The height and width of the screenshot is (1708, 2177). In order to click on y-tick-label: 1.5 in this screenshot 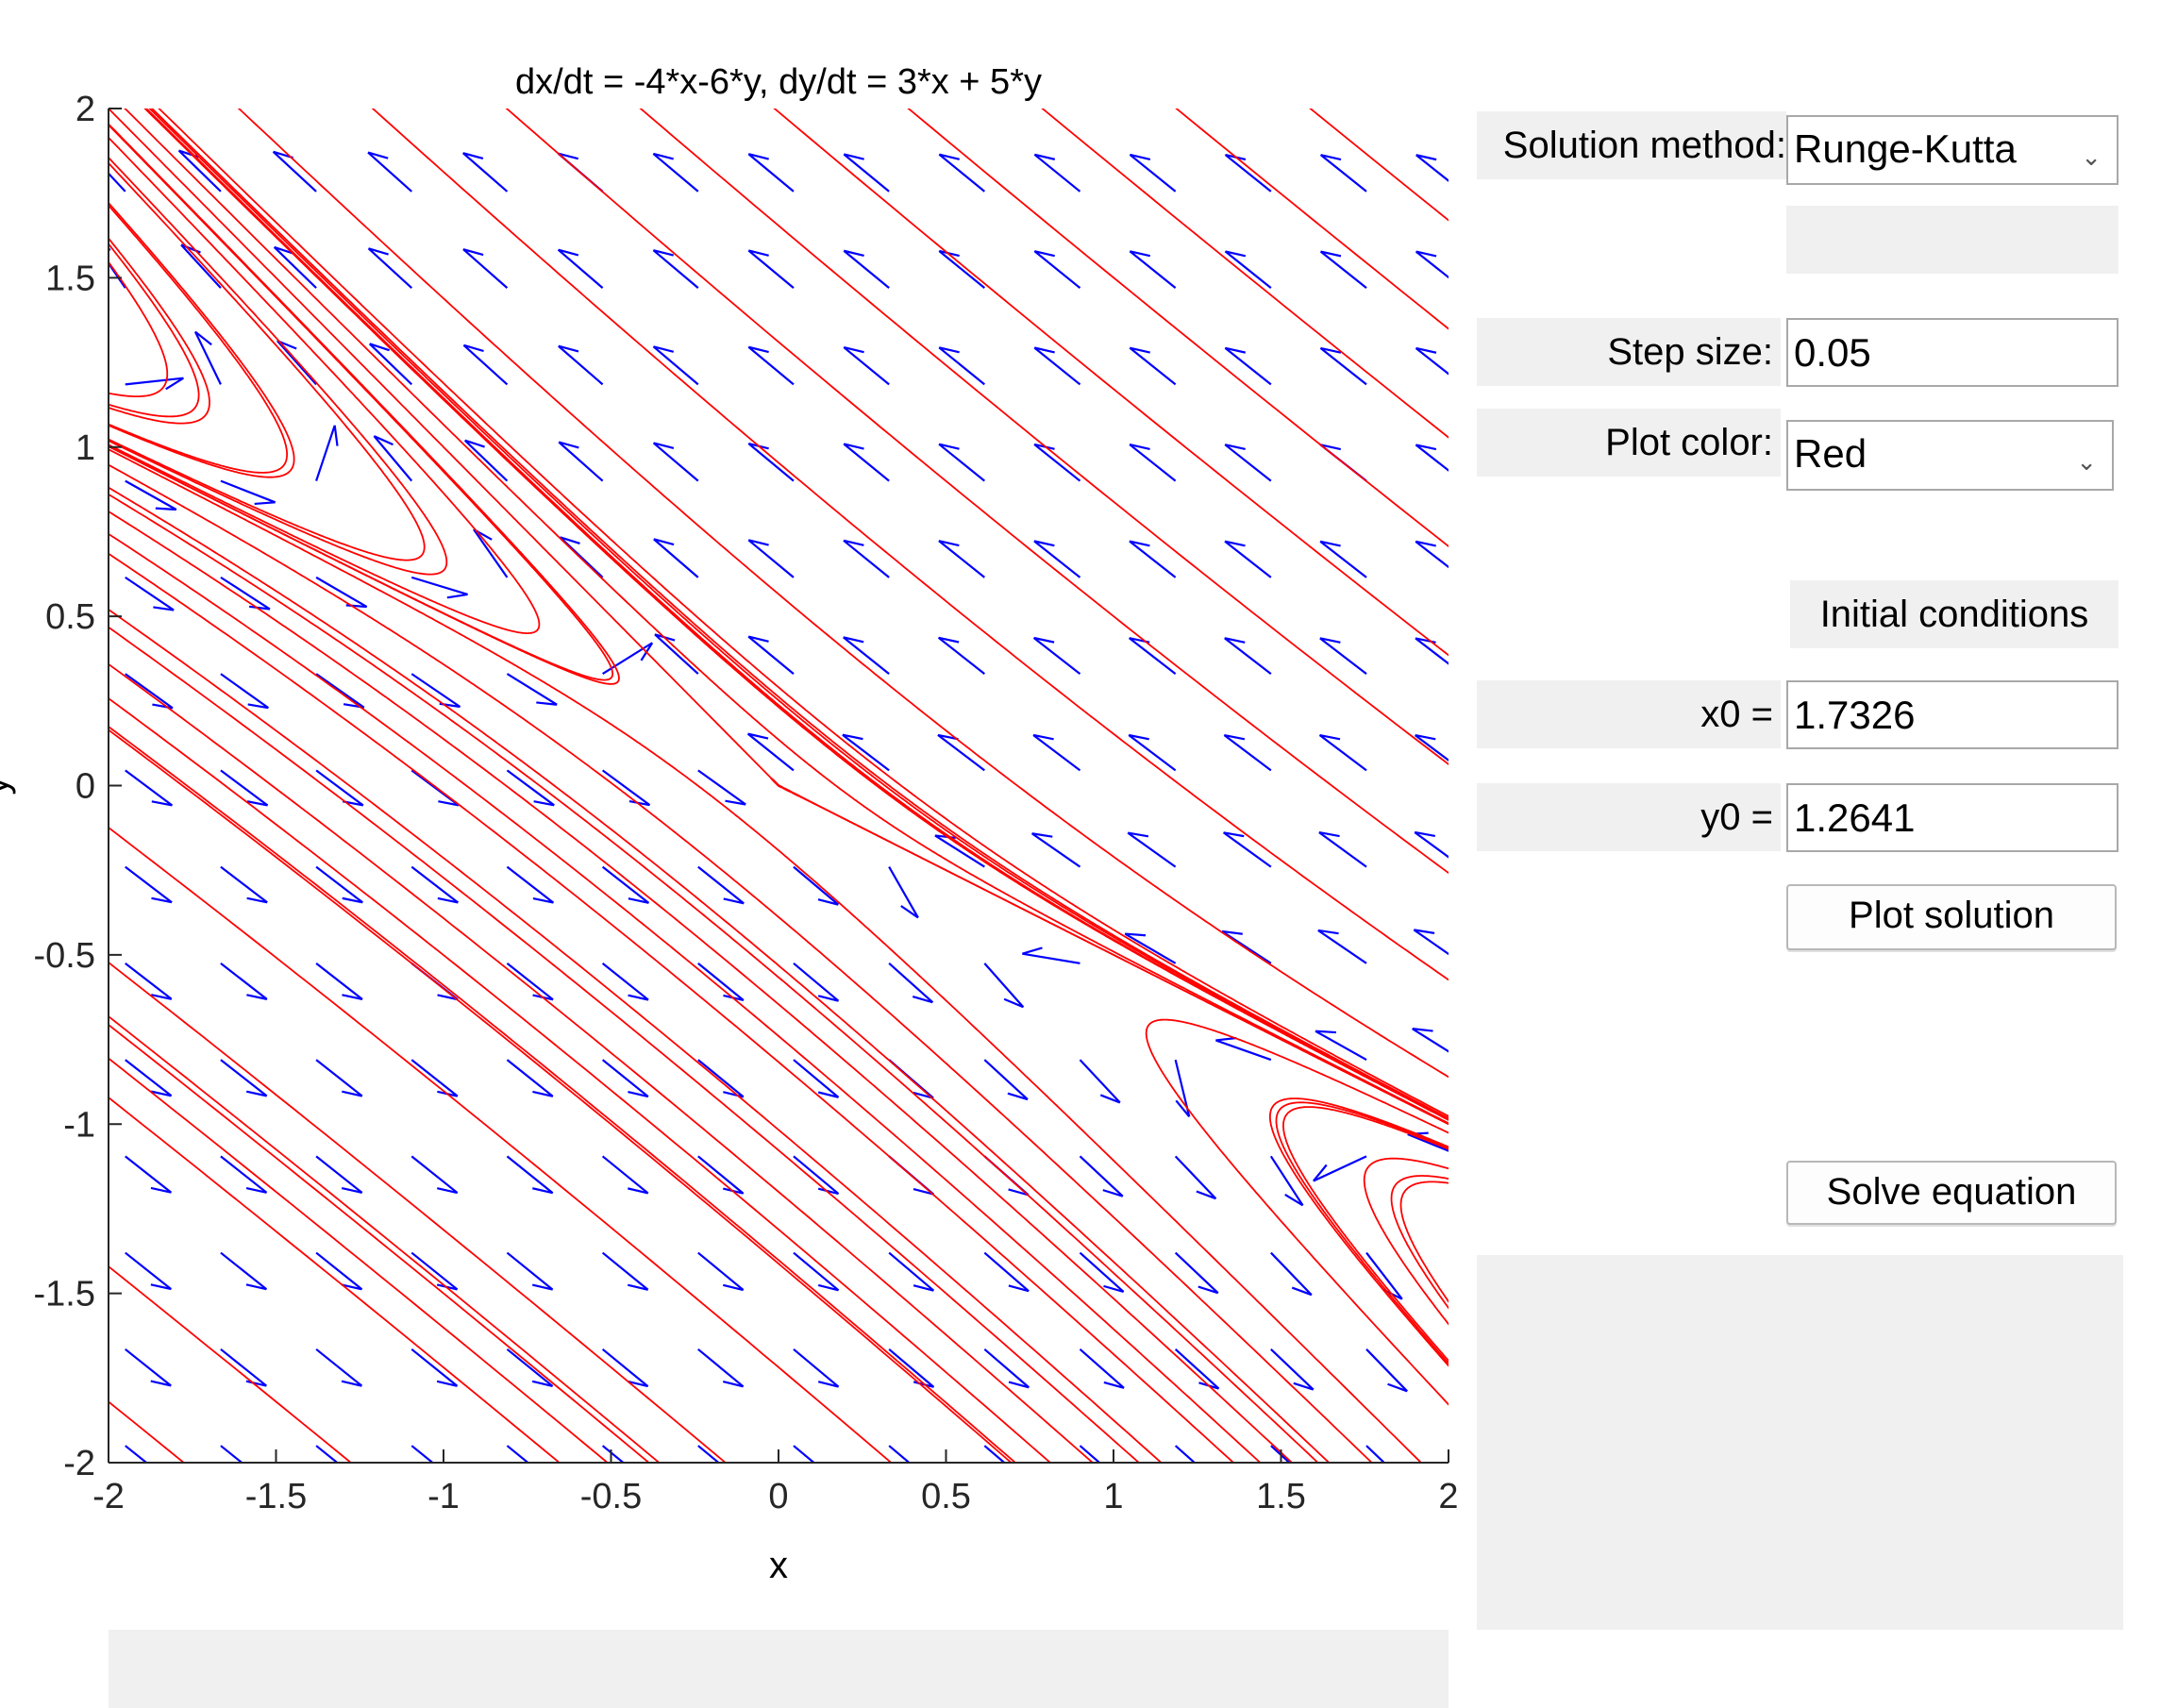, I will do `click(70, 278)`.